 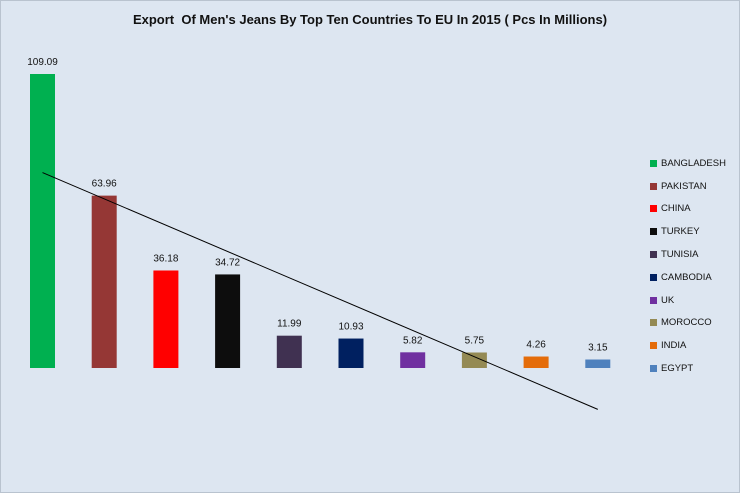 I want to click on legend-item-china: CHINA, so click(x=695, y=209).